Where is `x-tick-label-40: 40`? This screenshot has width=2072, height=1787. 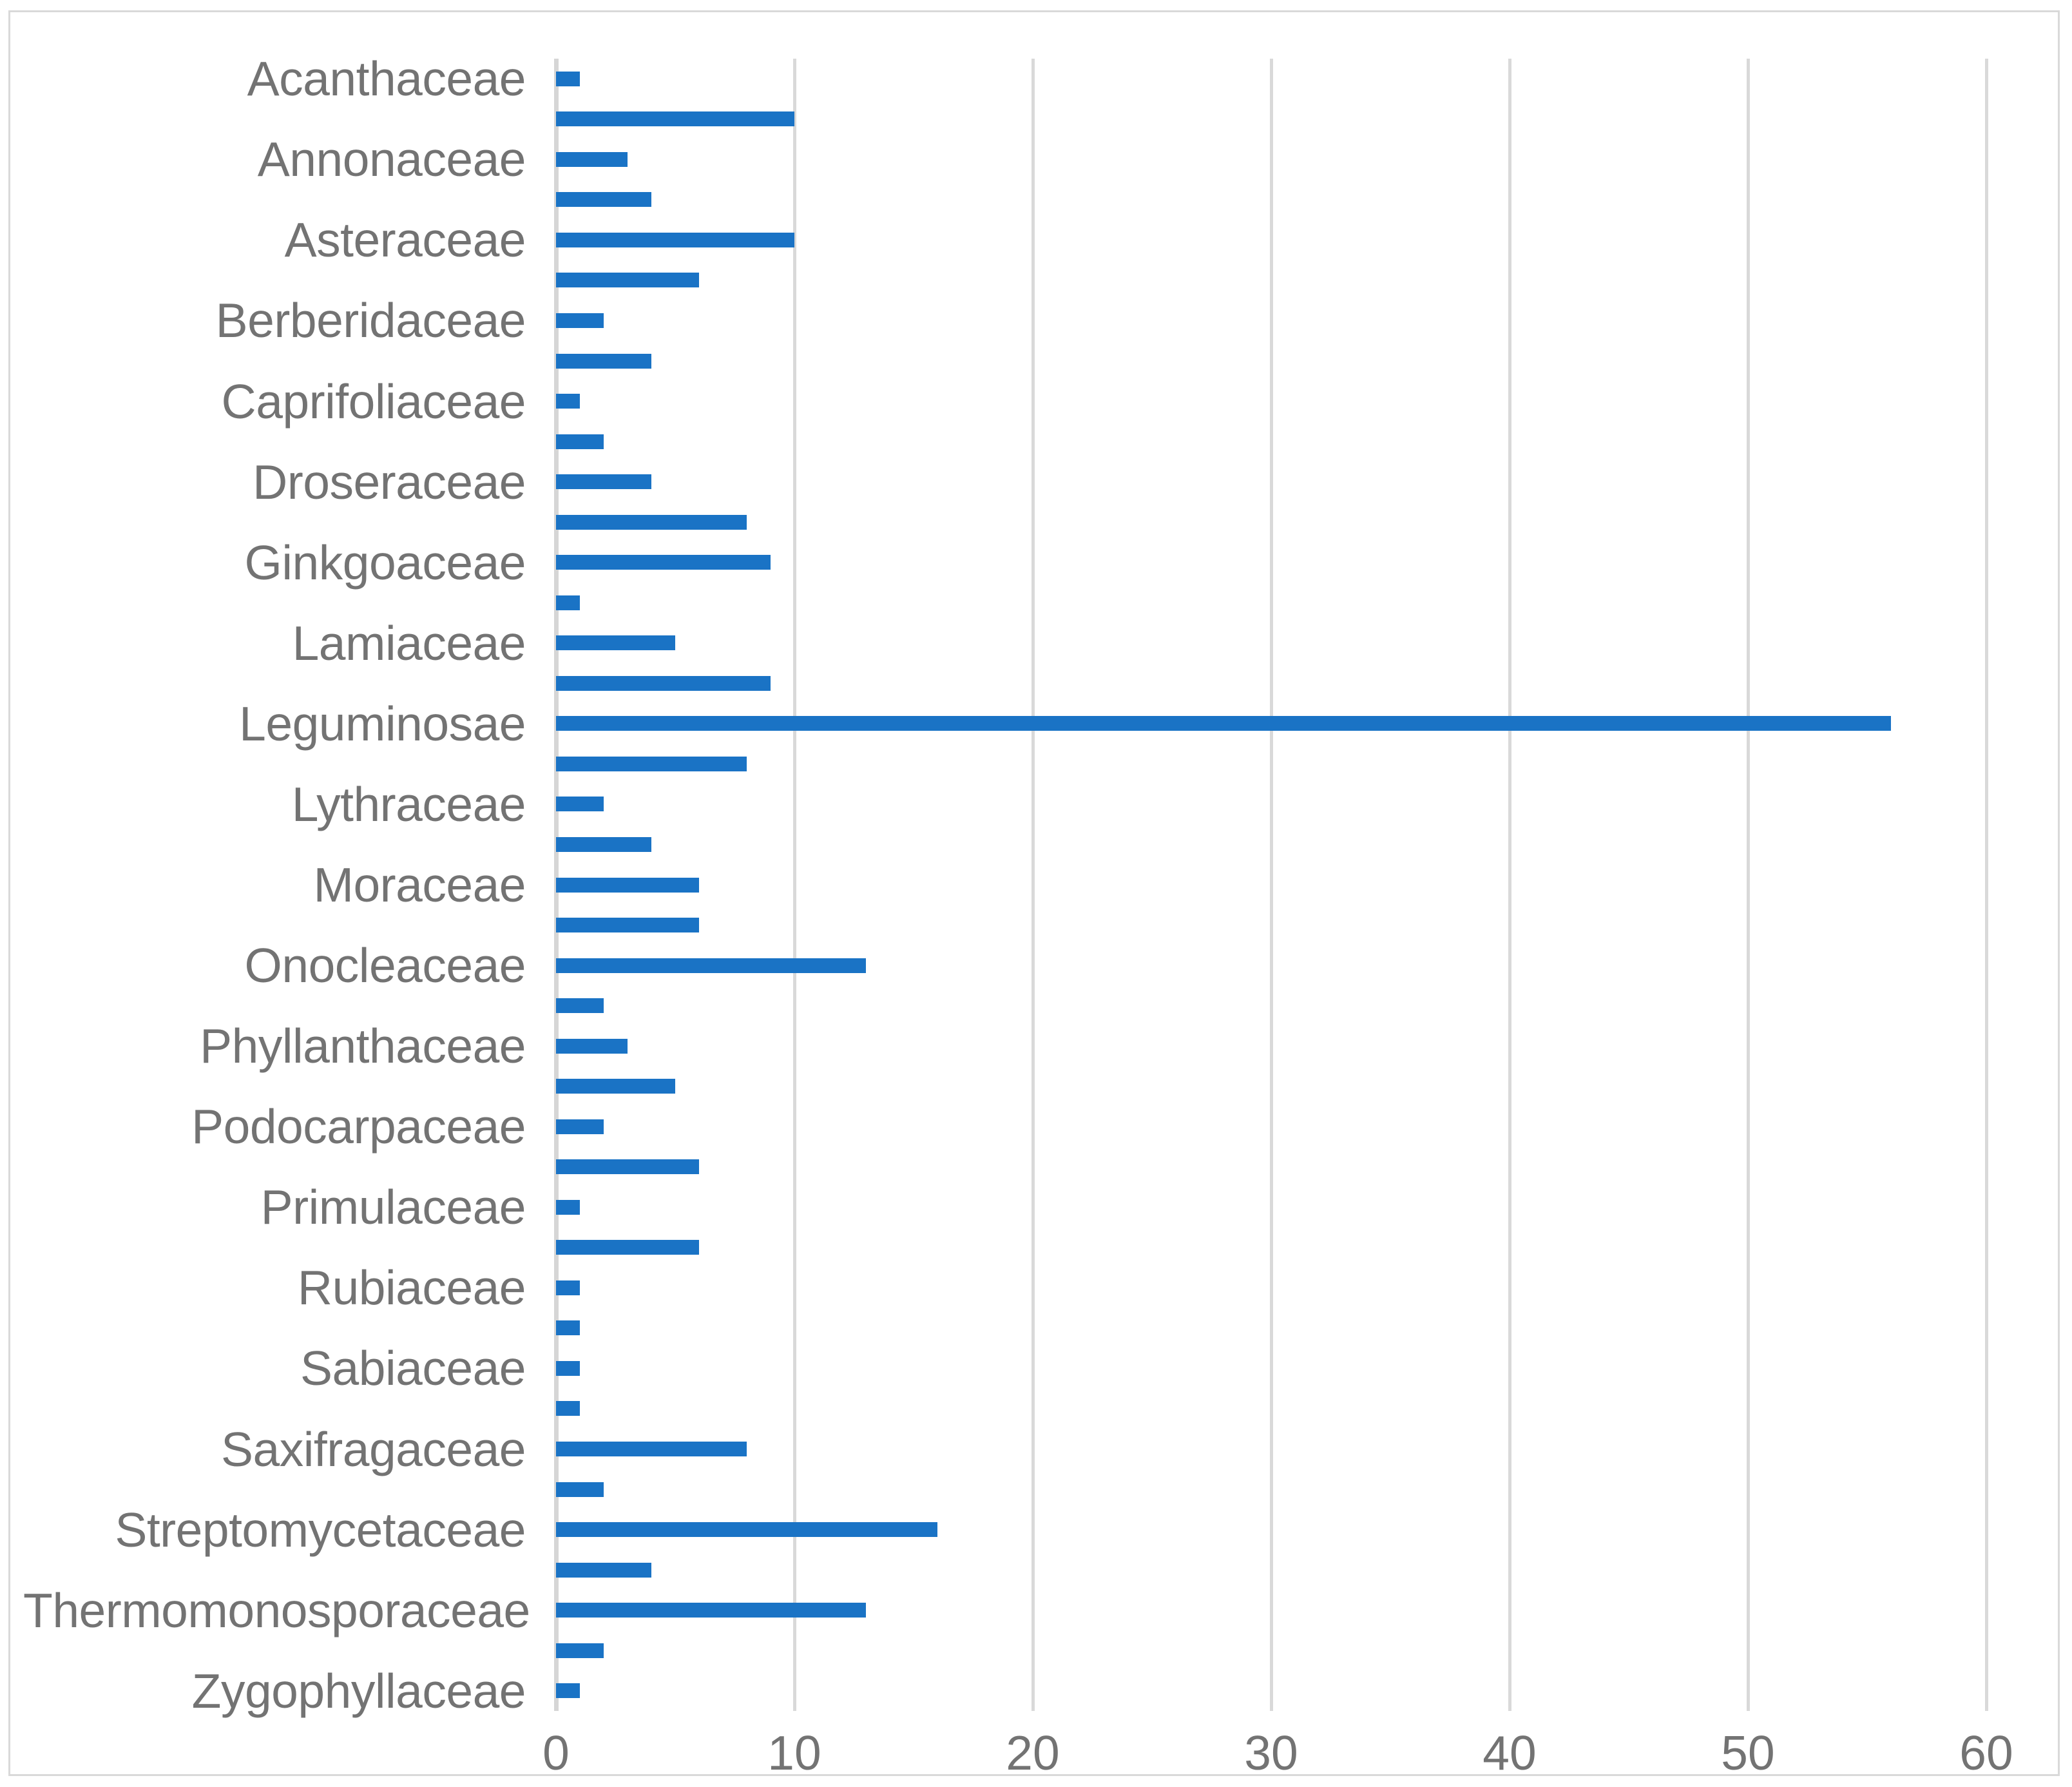 x-tick-label-40: 40 is located at coordinates (1509, 1753).